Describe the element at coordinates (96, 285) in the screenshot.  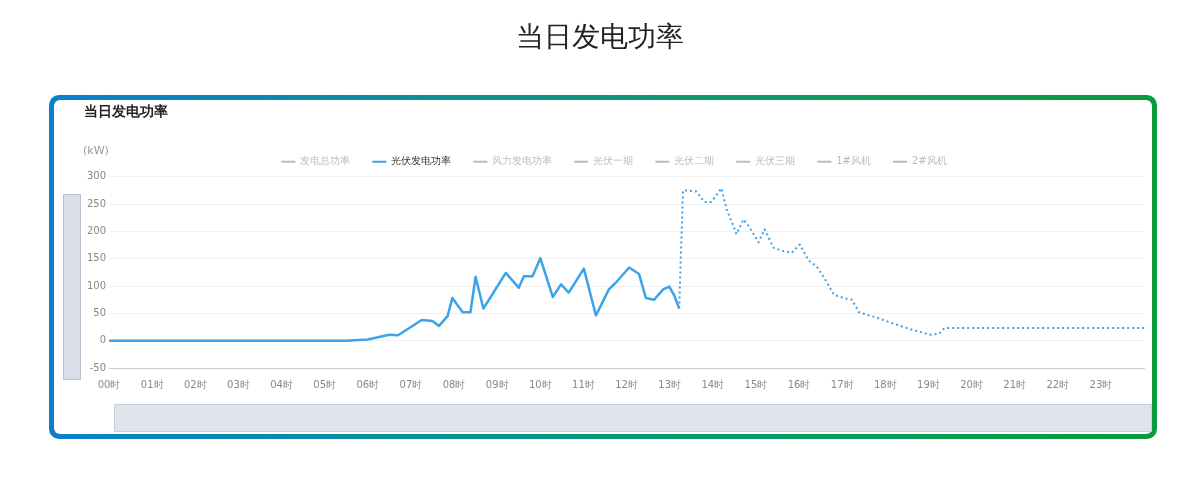
I see `y-tick-label: 100` at that location.